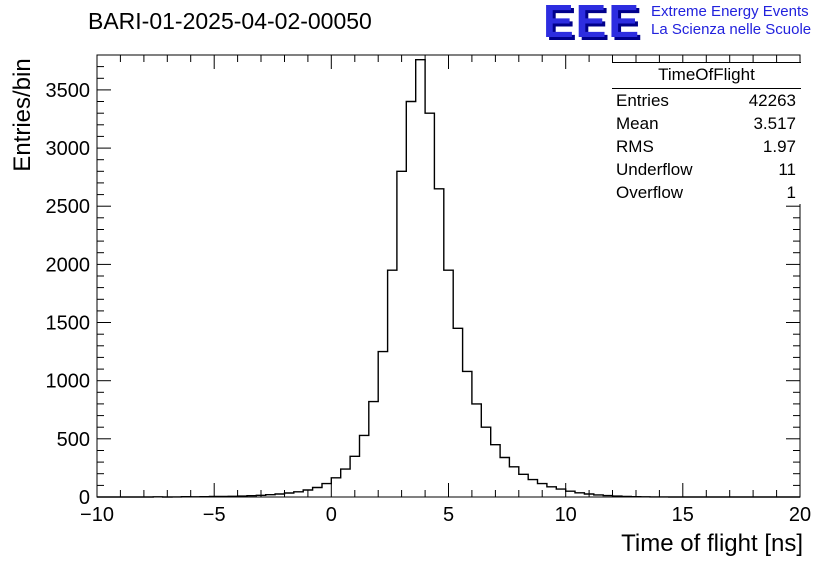 The width and height of the screenshot is (836, 572). What do you see at coordinates (791, 192) in the screenshot?
I see `stats-value: 1` at bounding box center [791, 192].